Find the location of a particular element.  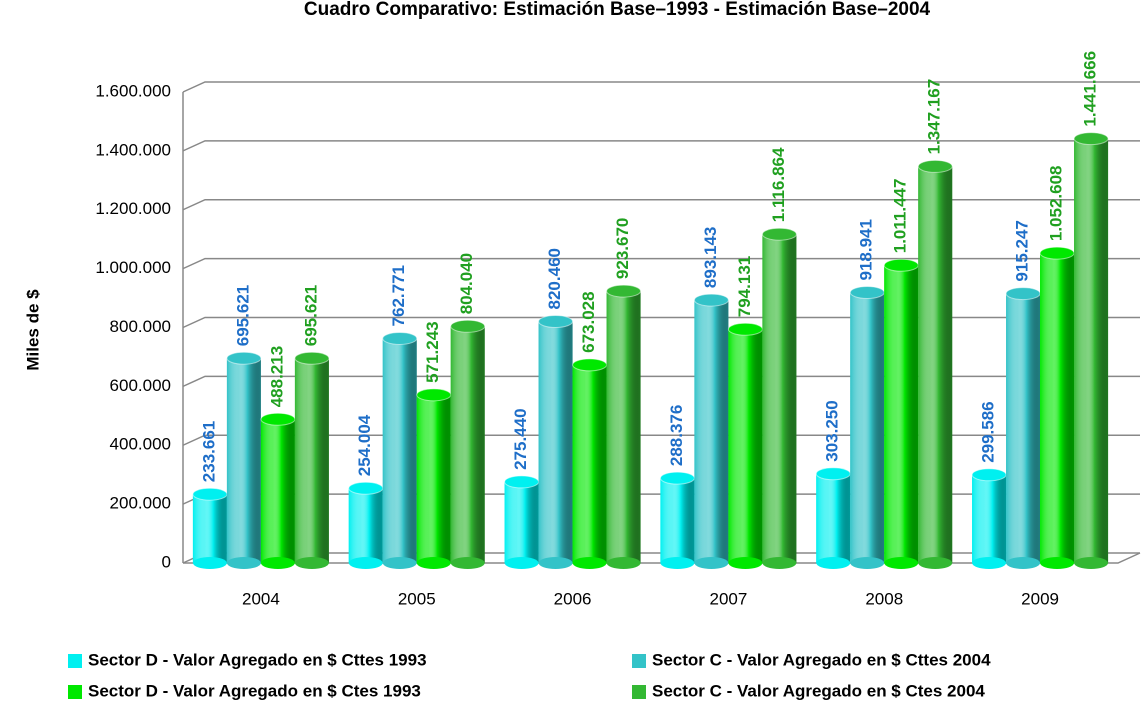

legend-label: Sector C - Valor Agregado en $ Ctes 2004 is located at coordinates (818, 690).